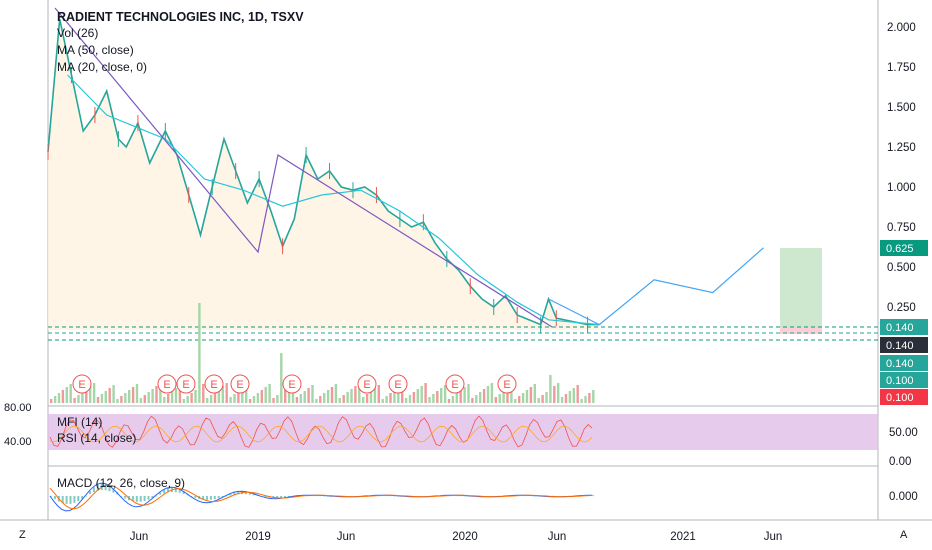 The image size is (932, 550). I want to click on price-axis-tick: 2.000, so click(901, 28).